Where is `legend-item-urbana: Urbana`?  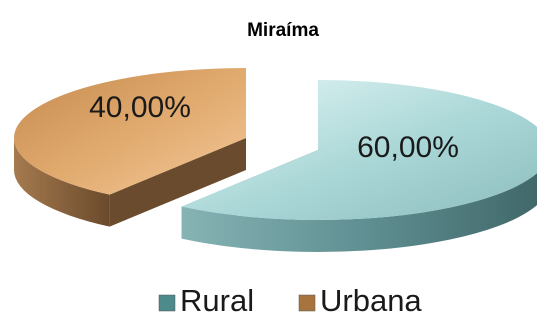
legend-item-urbana: Urbana is located at coordinates (360, 300).